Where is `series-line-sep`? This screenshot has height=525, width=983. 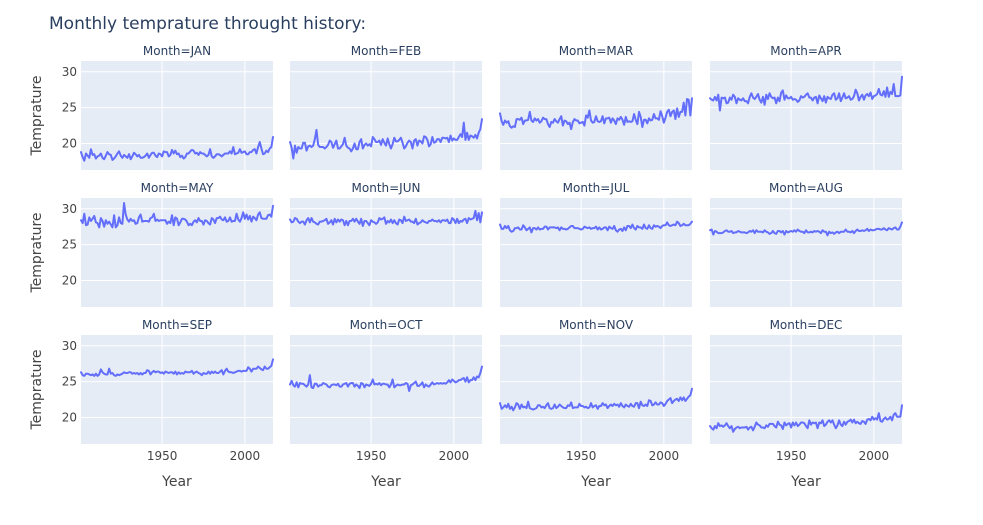 series-line-sep is located at coordinates (177, 367).